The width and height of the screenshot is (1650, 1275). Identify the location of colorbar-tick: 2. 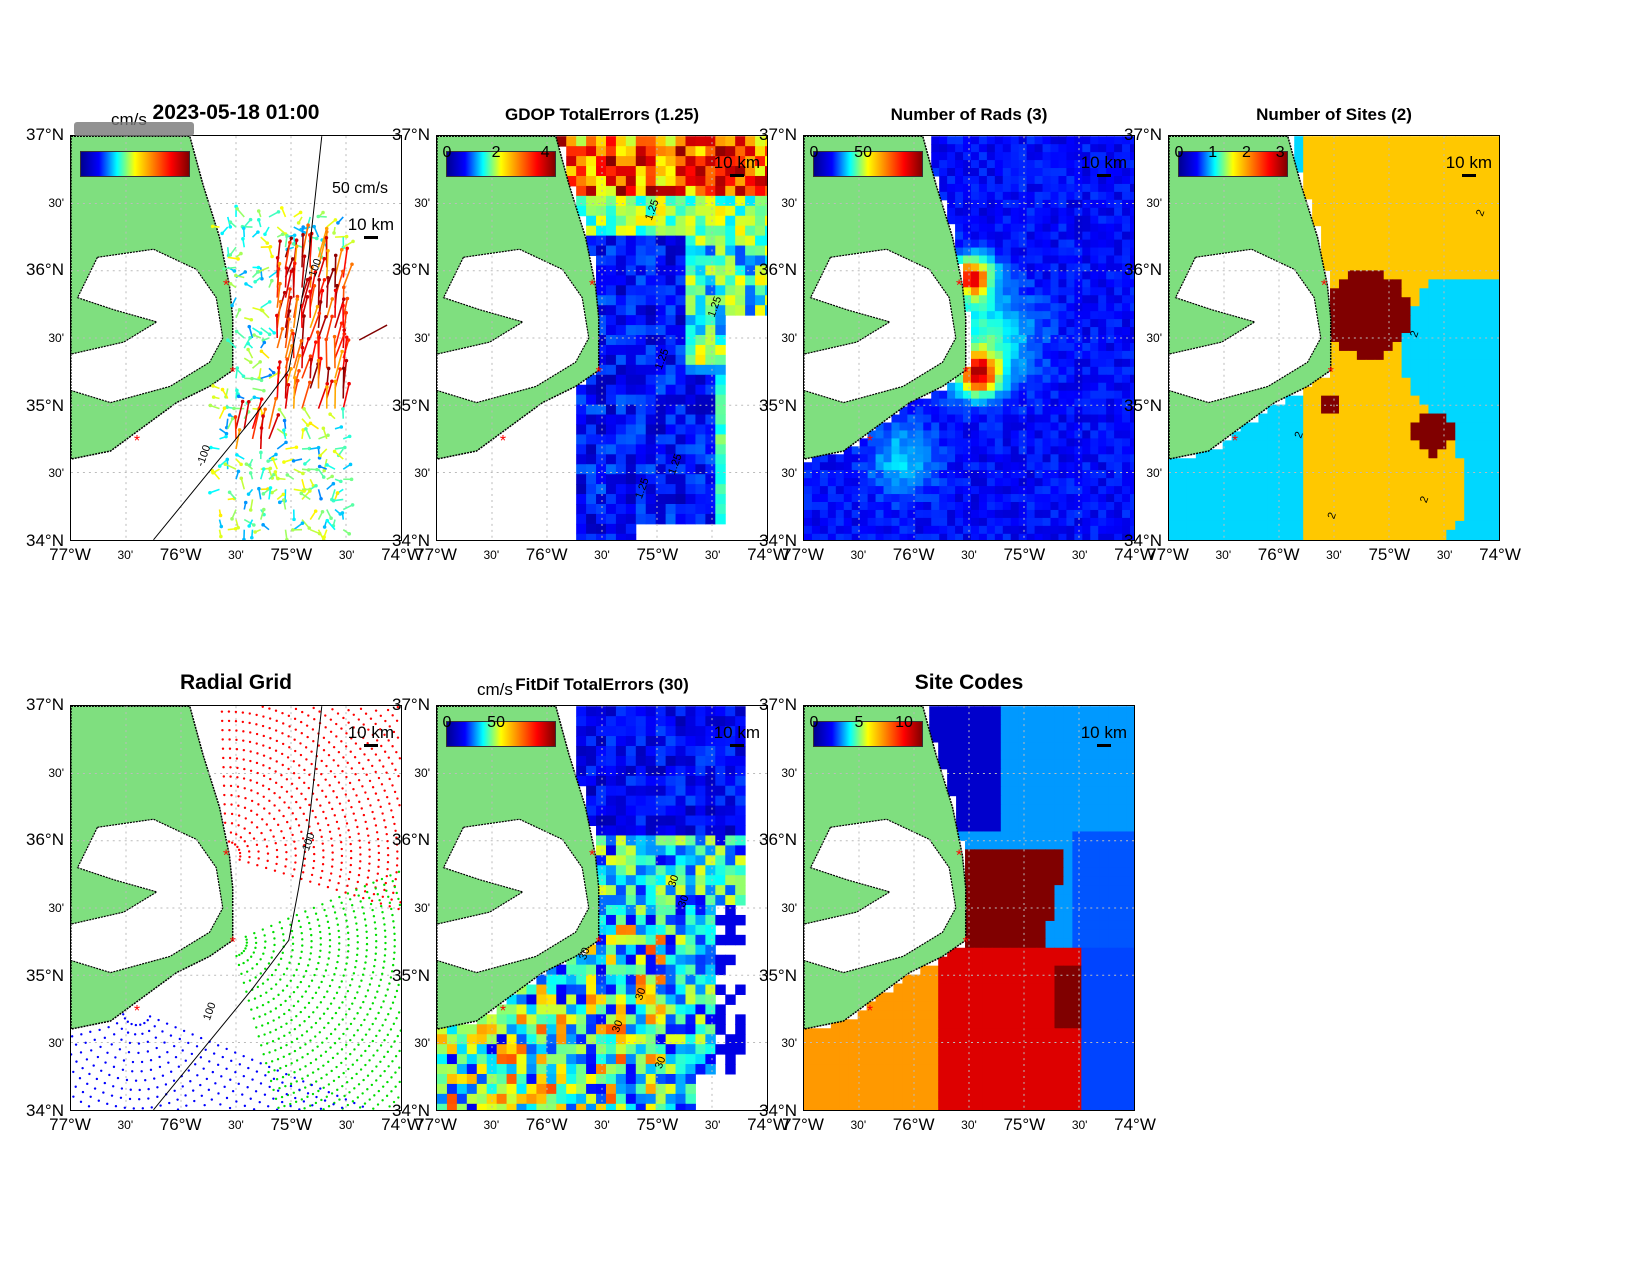
(496, 152).